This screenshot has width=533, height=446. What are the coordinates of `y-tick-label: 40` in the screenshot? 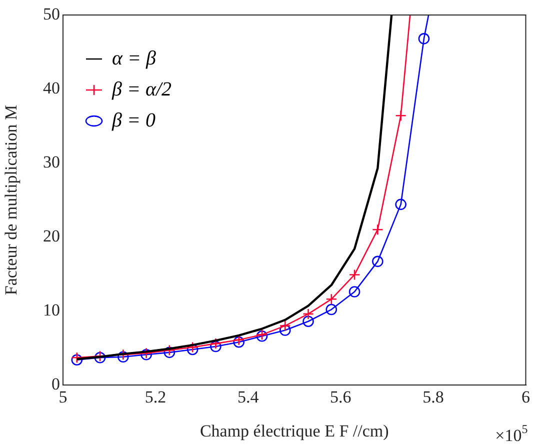 It's located at (51, 88).